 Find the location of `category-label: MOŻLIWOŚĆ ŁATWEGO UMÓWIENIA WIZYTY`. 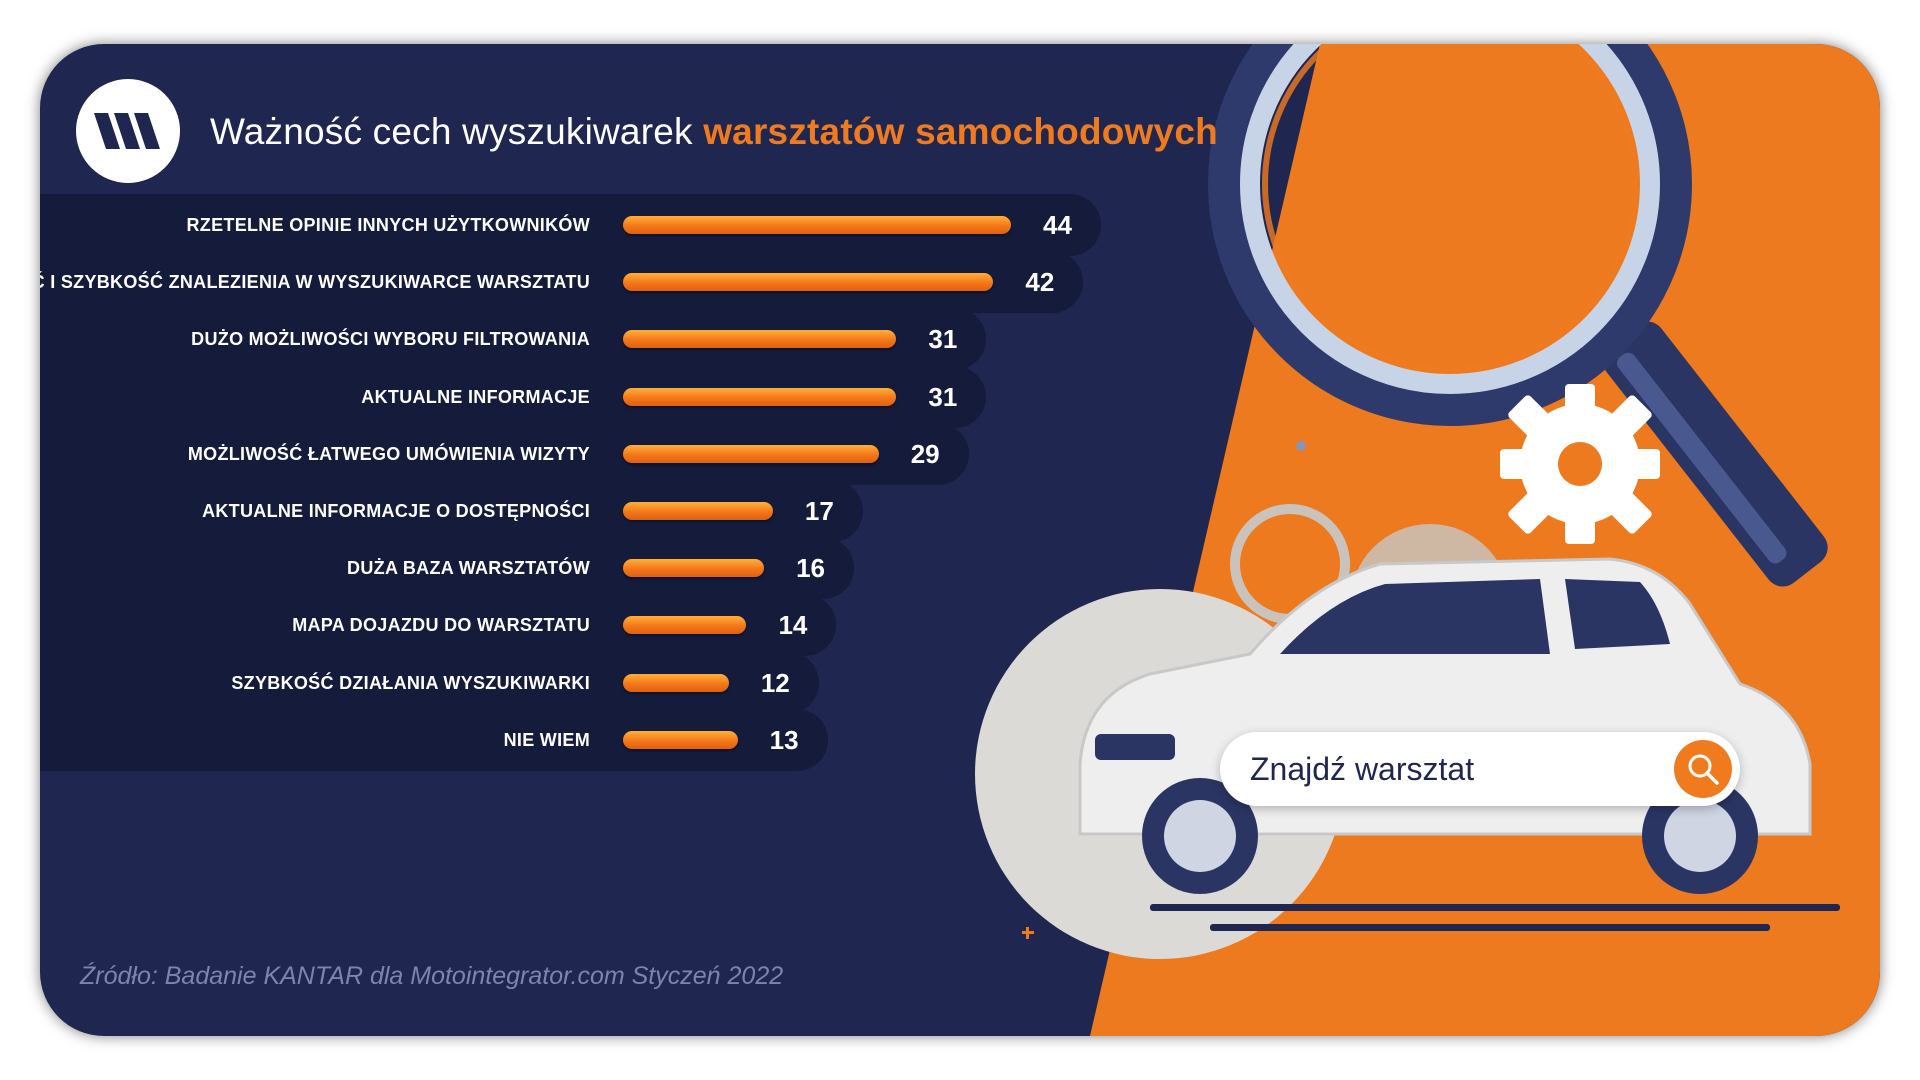

category-label: MOŻLIWOŚĆ ŁATWEGO UMÓWIENIA WIZYTY is located at coordinates (388, 453).